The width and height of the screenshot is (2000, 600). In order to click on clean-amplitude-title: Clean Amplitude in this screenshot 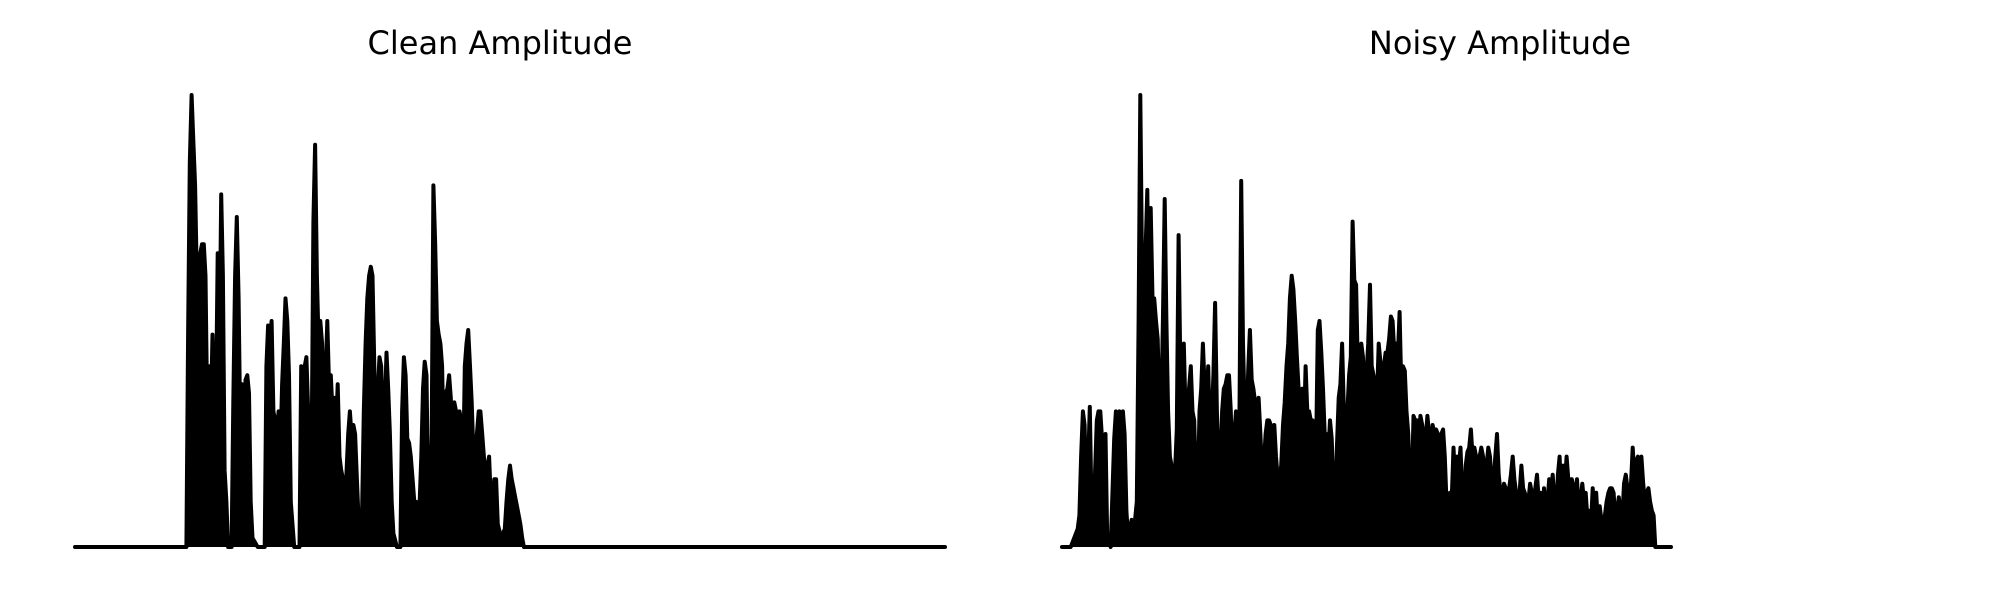, I will do `click(500, 43)`.